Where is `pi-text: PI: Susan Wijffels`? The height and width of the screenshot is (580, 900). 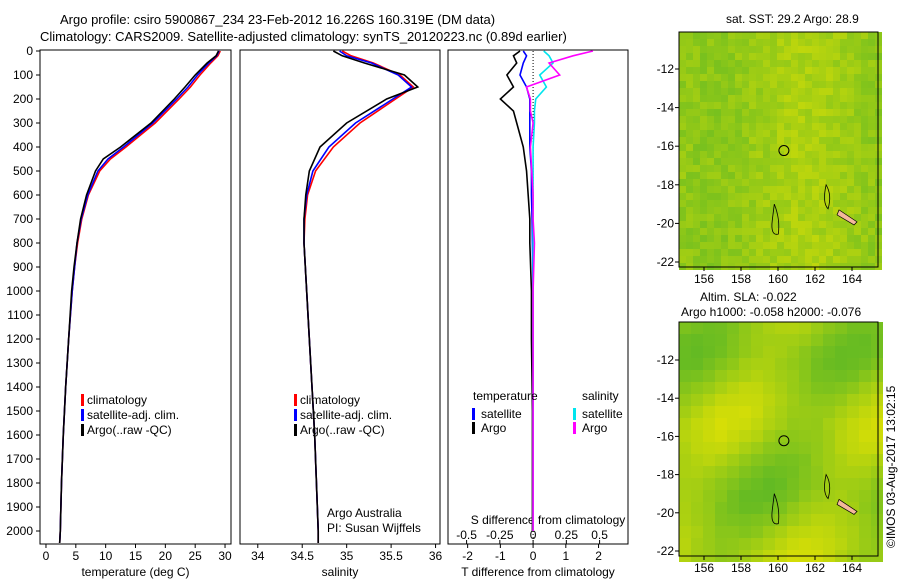
pi-text: PI: Susan Wijffels is located at coordinates (374, 528).